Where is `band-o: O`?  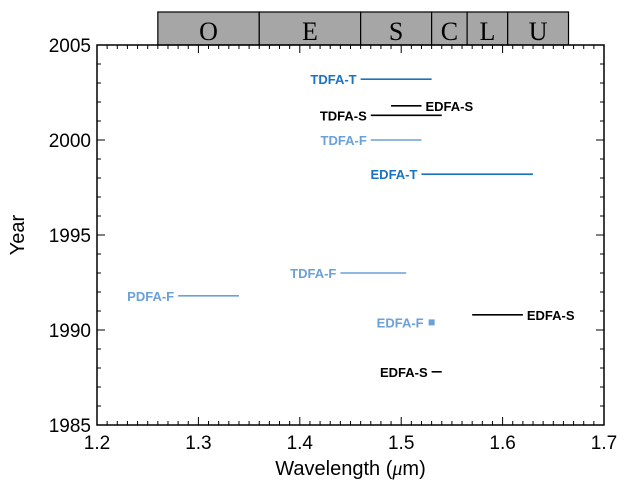 band-o: O is located at coordinates (208, 28).